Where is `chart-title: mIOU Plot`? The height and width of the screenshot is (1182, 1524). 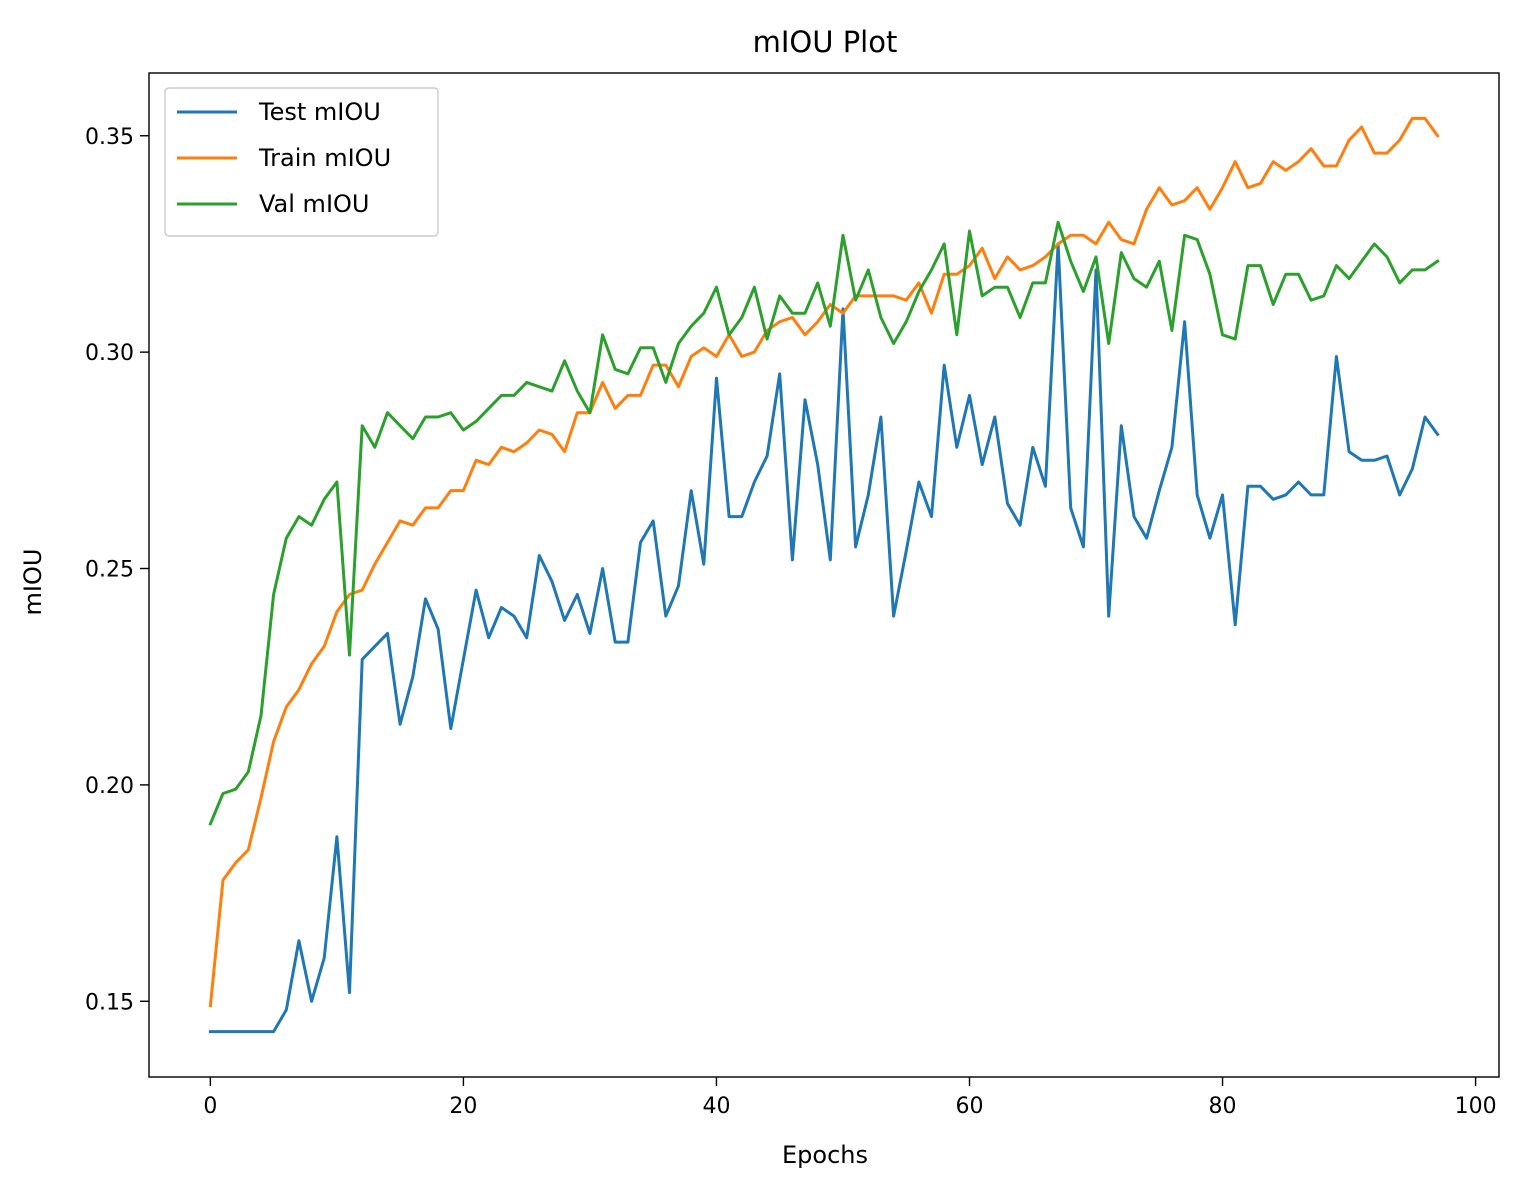 chart-title: mIOU Plot is located at coordinates (825, 42).